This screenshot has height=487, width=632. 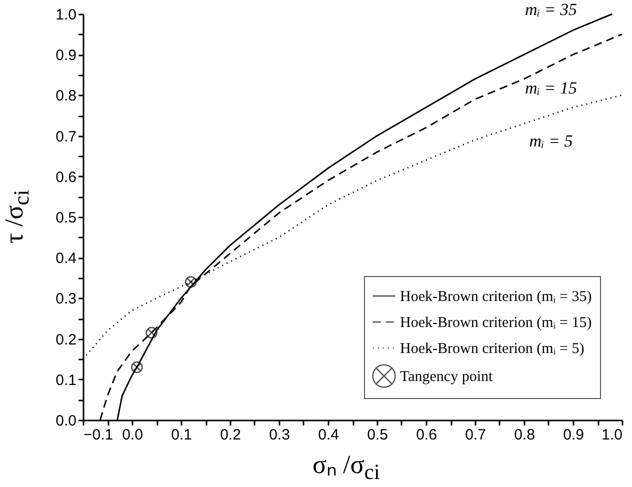 I want to click on y-tick-label: 0.7, so click(x=66, y=137).